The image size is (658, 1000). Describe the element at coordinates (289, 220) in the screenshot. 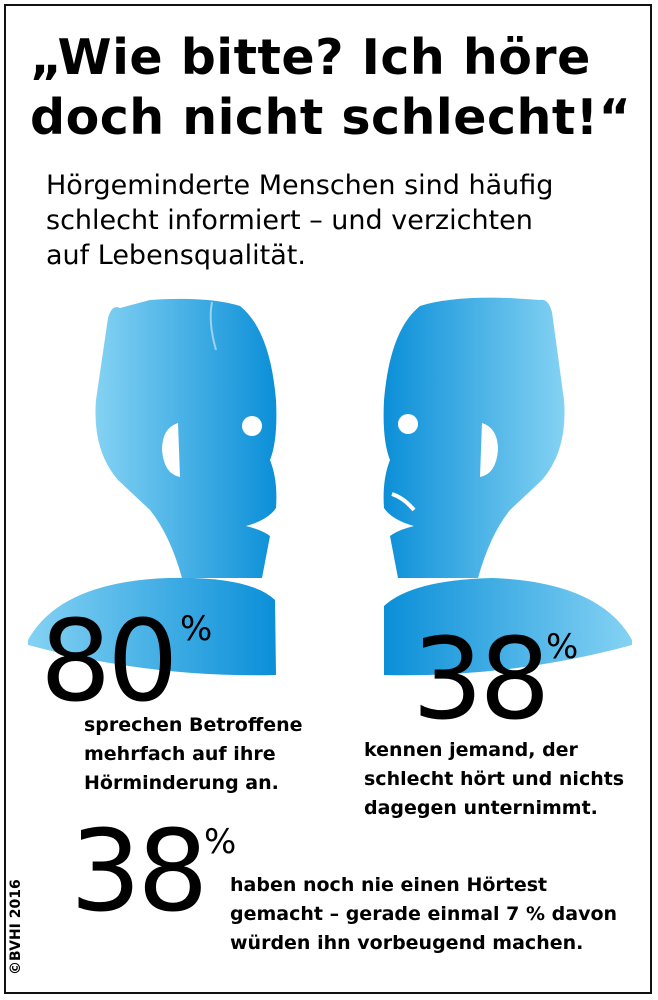

I see `subtitle-line-2: schlecht informiert – und verzichten` at that location.